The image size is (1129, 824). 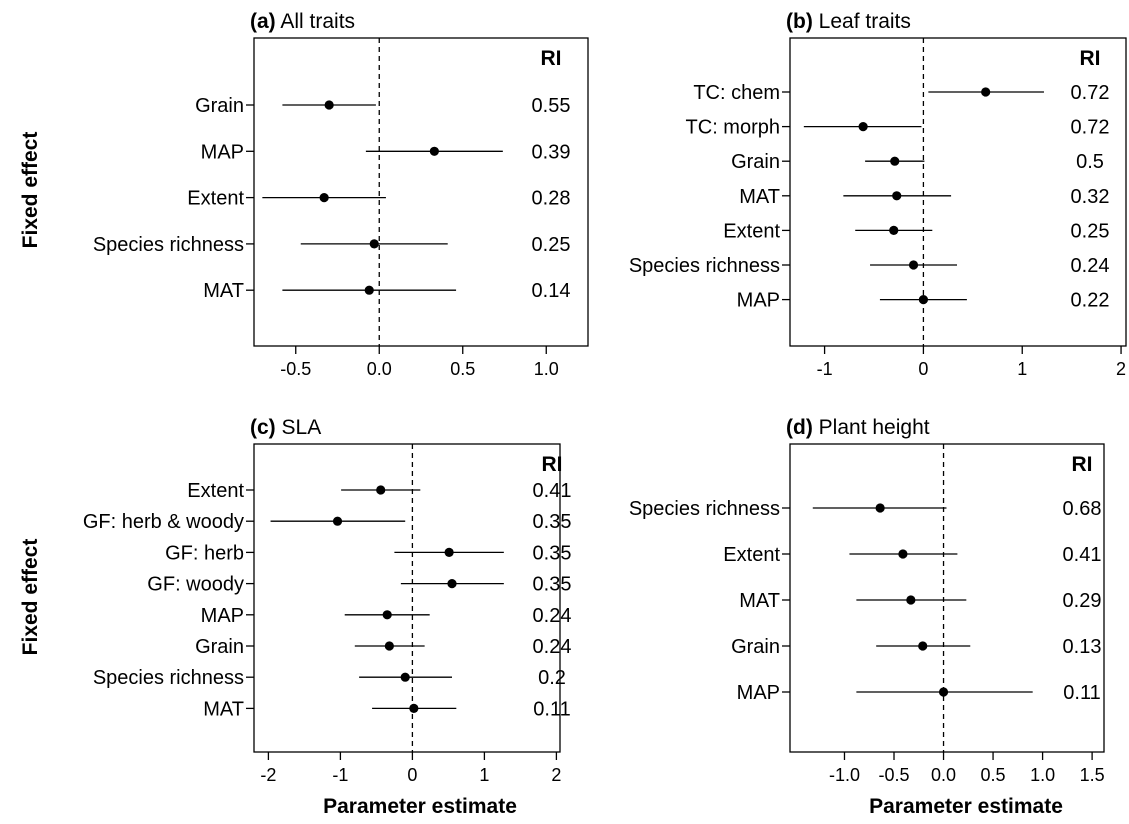 What do you see at coordinates (263, 427) in the screenshot?
I see `panel-letter: (c)` at bounding box center [263, 427].